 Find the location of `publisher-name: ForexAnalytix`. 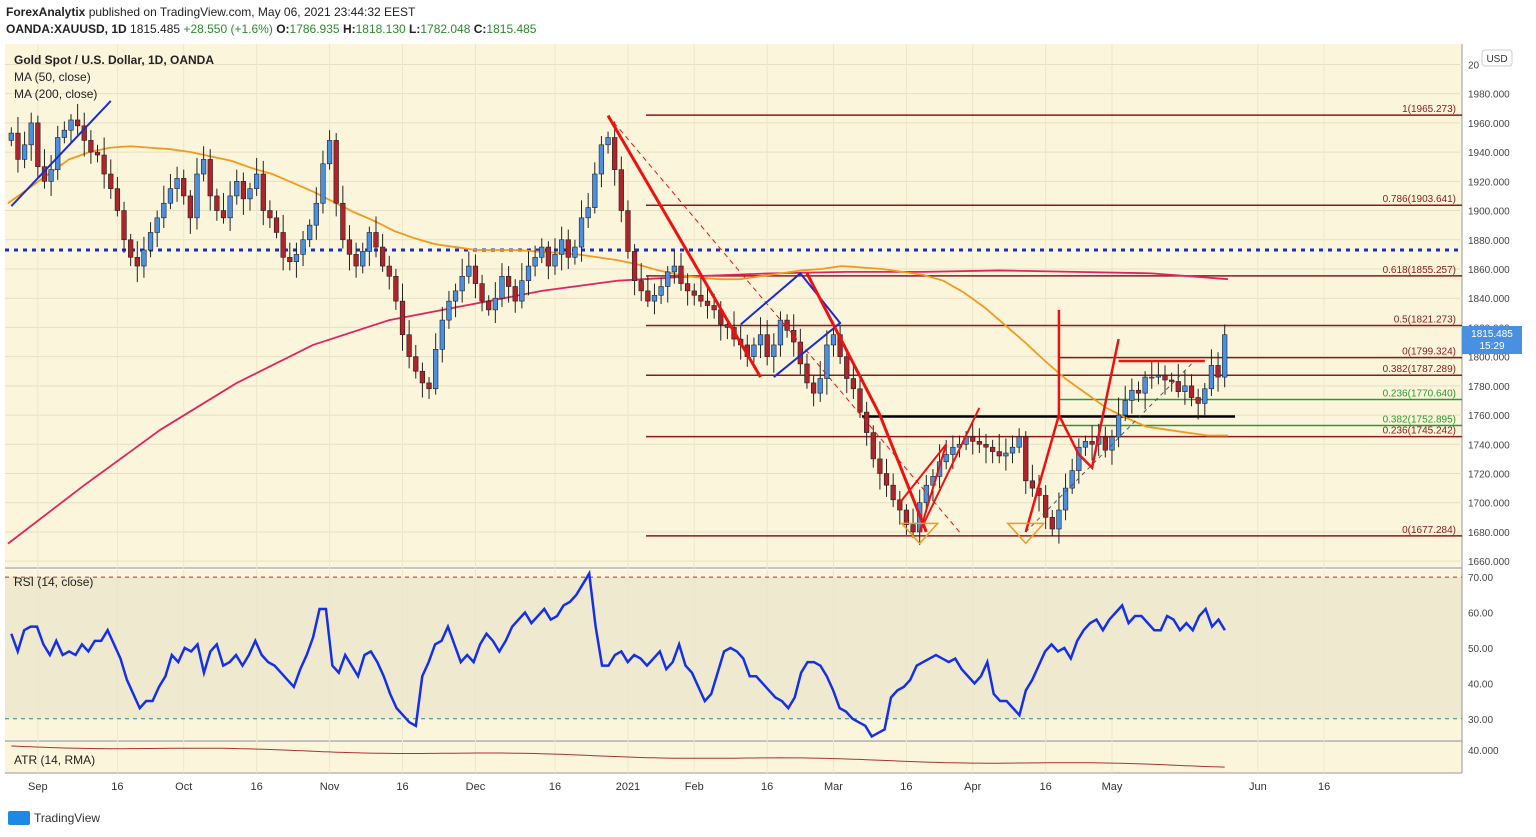

publisher-name: ForexAnalytix is located at coordinates (46, 12).